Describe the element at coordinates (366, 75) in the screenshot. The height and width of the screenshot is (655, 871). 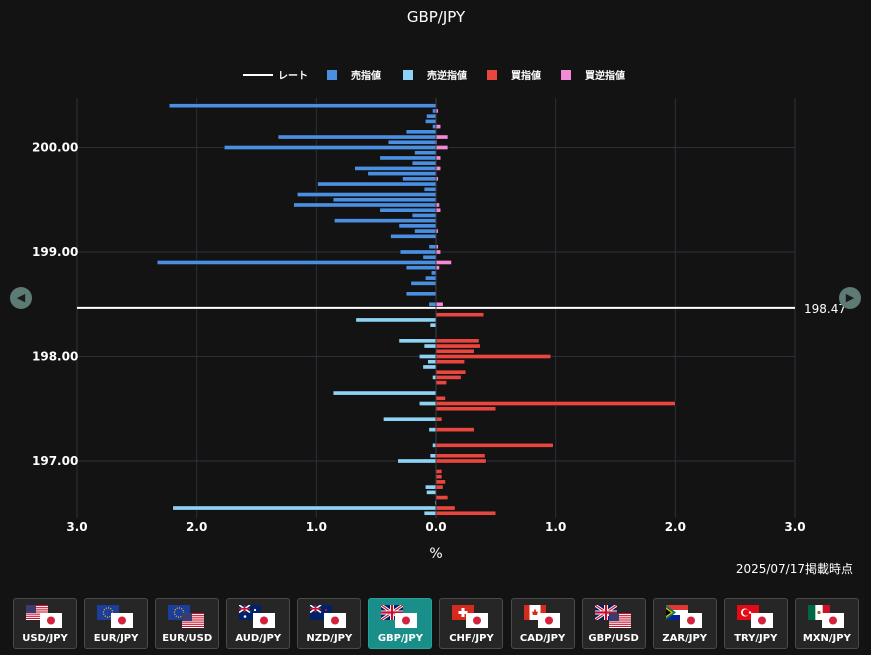
I see `legend-label: 売指値` at that location.